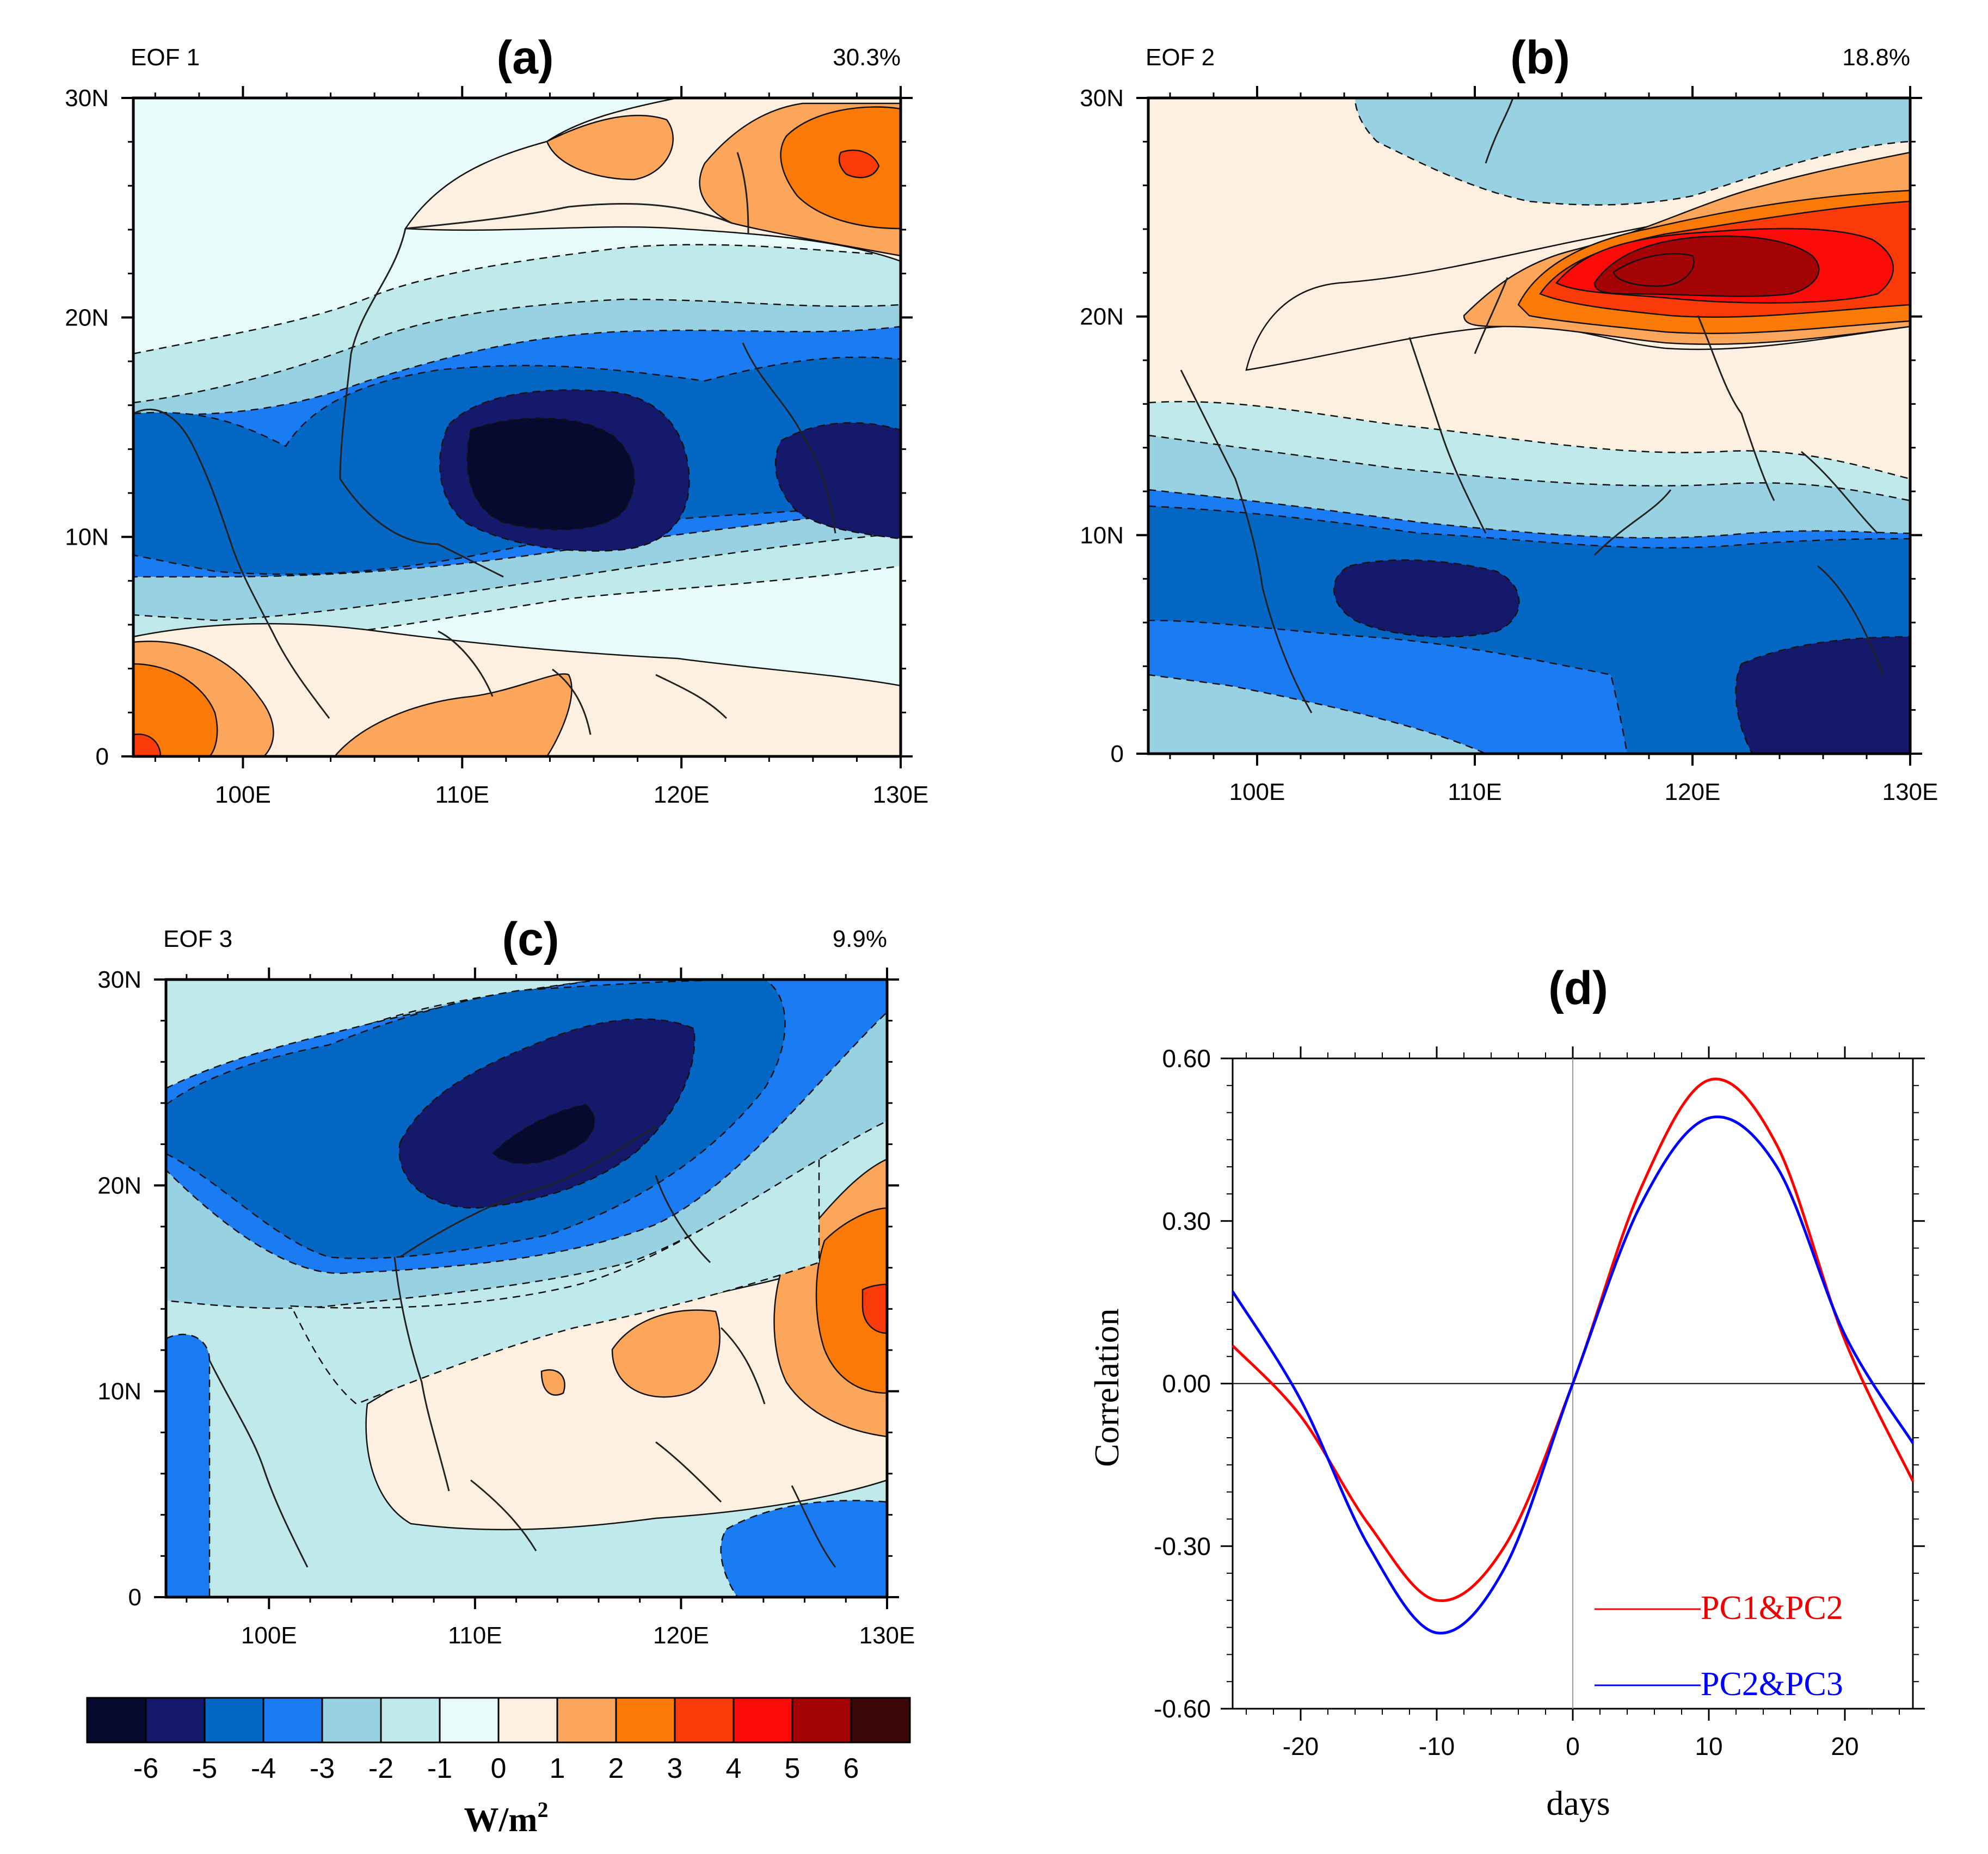  I want to click on colorbar-unit-exponent: 2, so click(544, 1809).